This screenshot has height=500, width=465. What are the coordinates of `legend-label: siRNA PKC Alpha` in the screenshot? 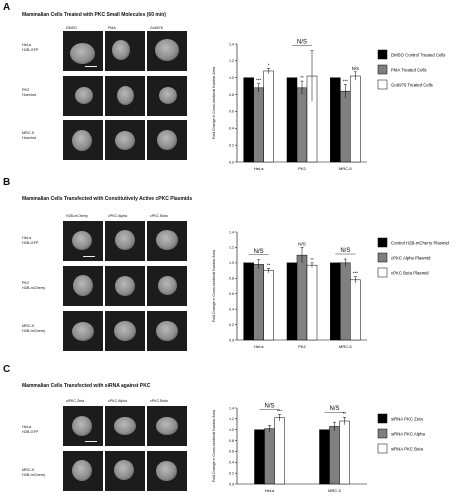 It's located at (408, 433).